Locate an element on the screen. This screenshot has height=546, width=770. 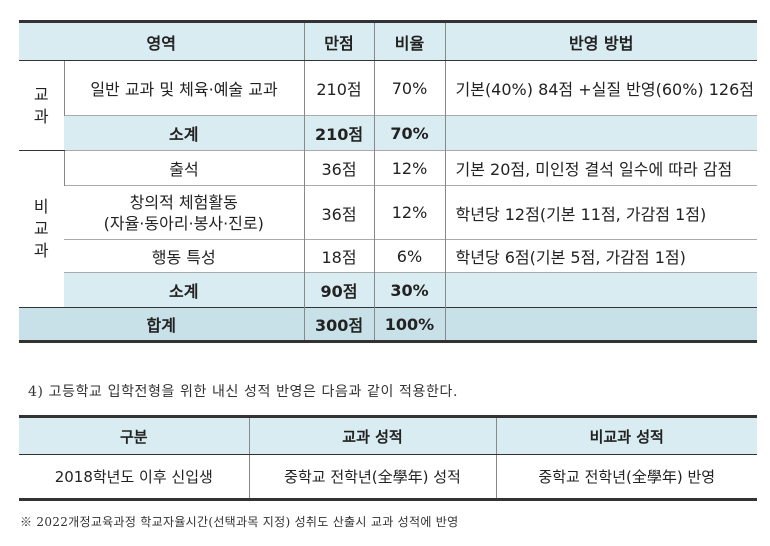
row-creative-label-line1: 창의적 체험활동 is located at coordinates (183, 202).